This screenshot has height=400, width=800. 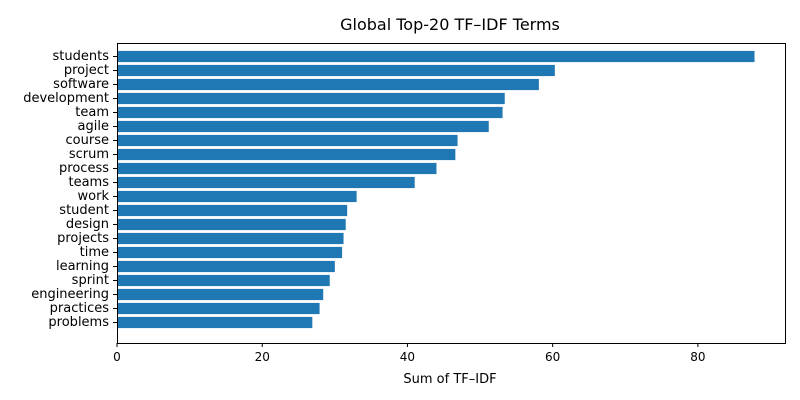 I want to click on bar-problems, so click(x=215, y=322).